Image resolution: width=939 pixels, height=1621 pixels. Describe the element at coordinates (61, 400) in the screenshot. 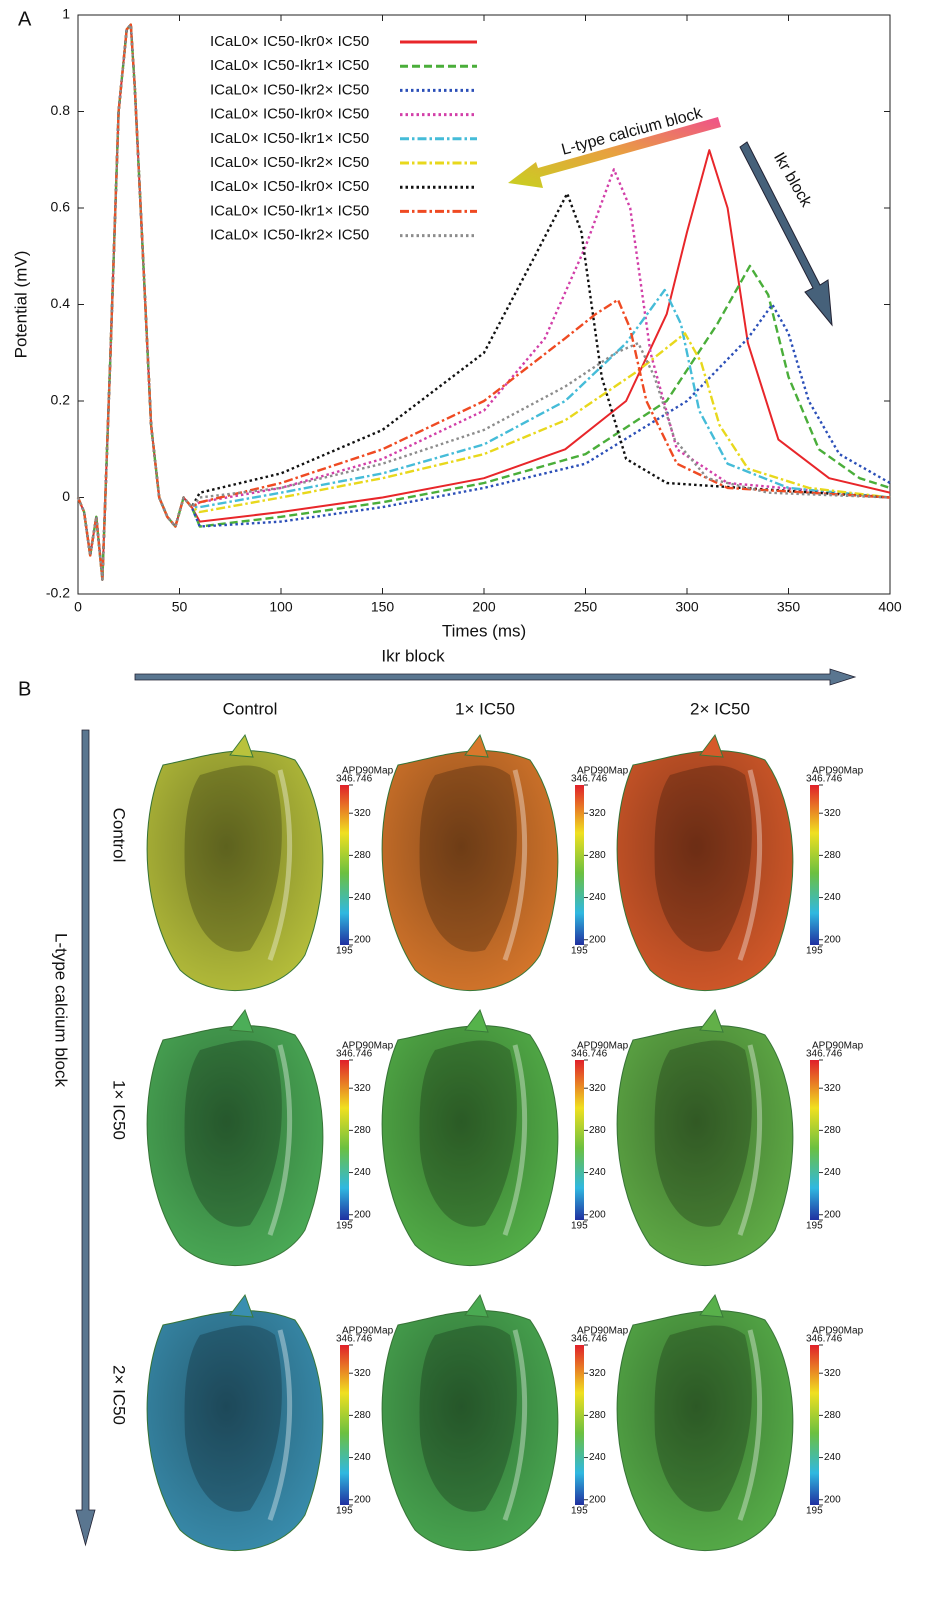

I see `y-tick-label: 0.2` at that location.